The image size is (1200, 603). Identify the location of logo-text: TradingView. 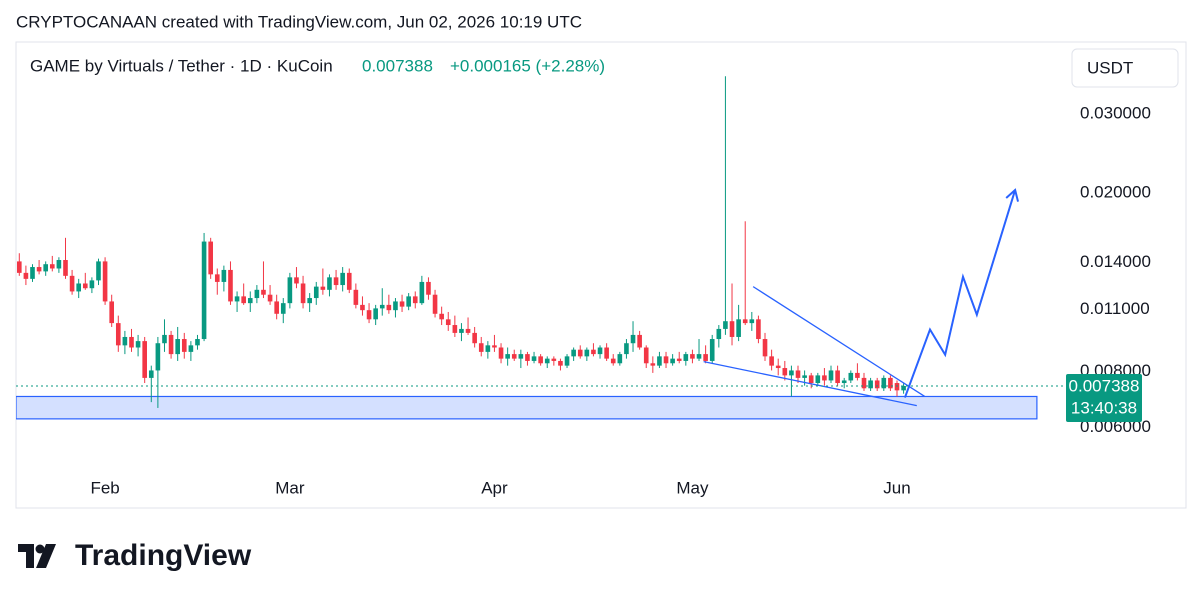
(163, 555).